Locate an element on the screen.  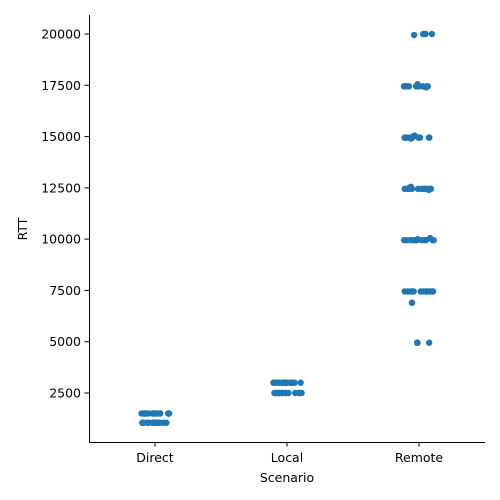
y-tick-label: 10000 is located at coordinates (61, 239).